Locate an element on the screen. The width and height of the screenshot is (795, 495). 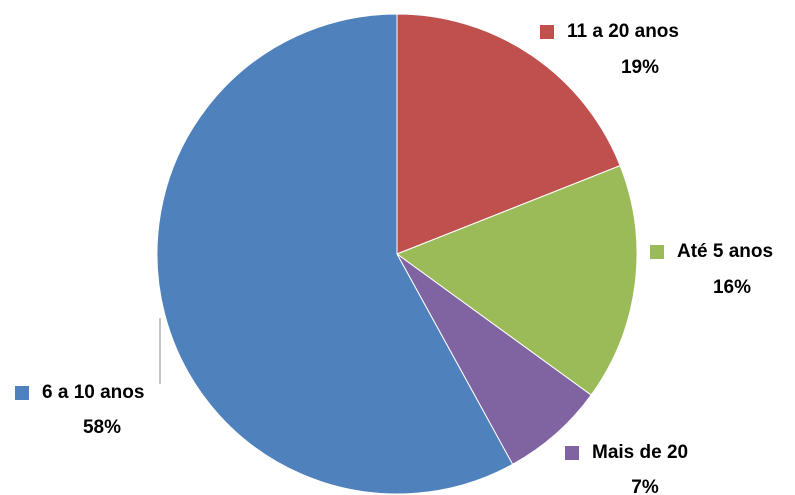
slice-label: Até 5 anos is located at coordinates (725, 251).